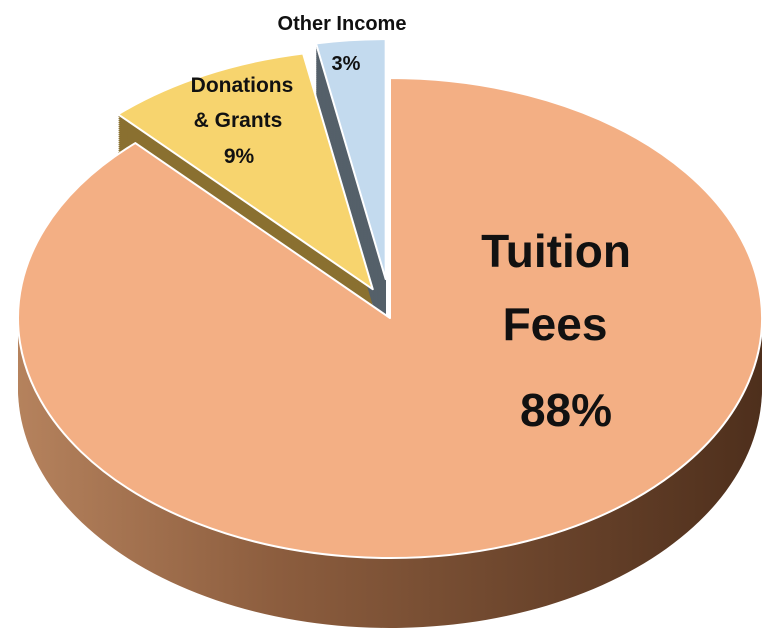 The height and width of the screenshot is (639, 765). I want to click on slice-other-income, so click(350, 159).